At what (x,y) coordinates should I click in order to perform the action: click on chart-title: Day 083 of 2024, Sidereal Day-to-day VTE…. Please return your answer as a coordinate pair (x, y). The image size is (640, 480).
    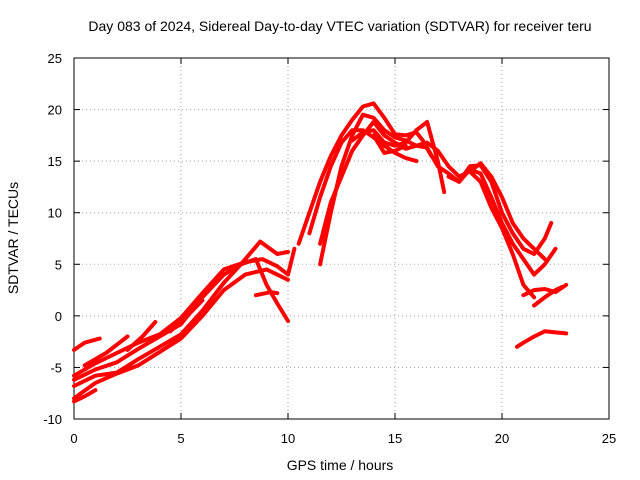
    Looking at the image, I should click on (339, 26).